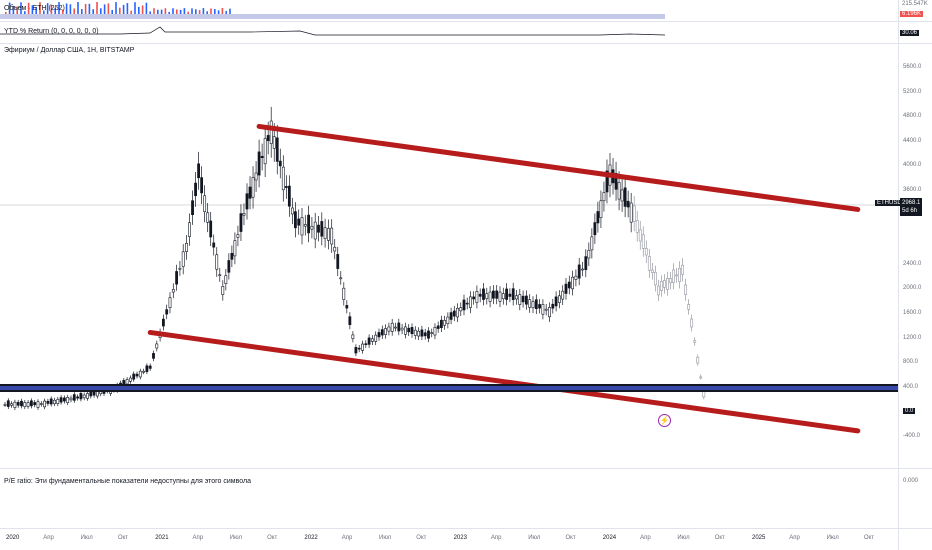 This screenshot has height=550, width=932. Describe the element at coordinates (915, 4) in the screenshot. I see `volume-scale-top: 215.547K` at that location.